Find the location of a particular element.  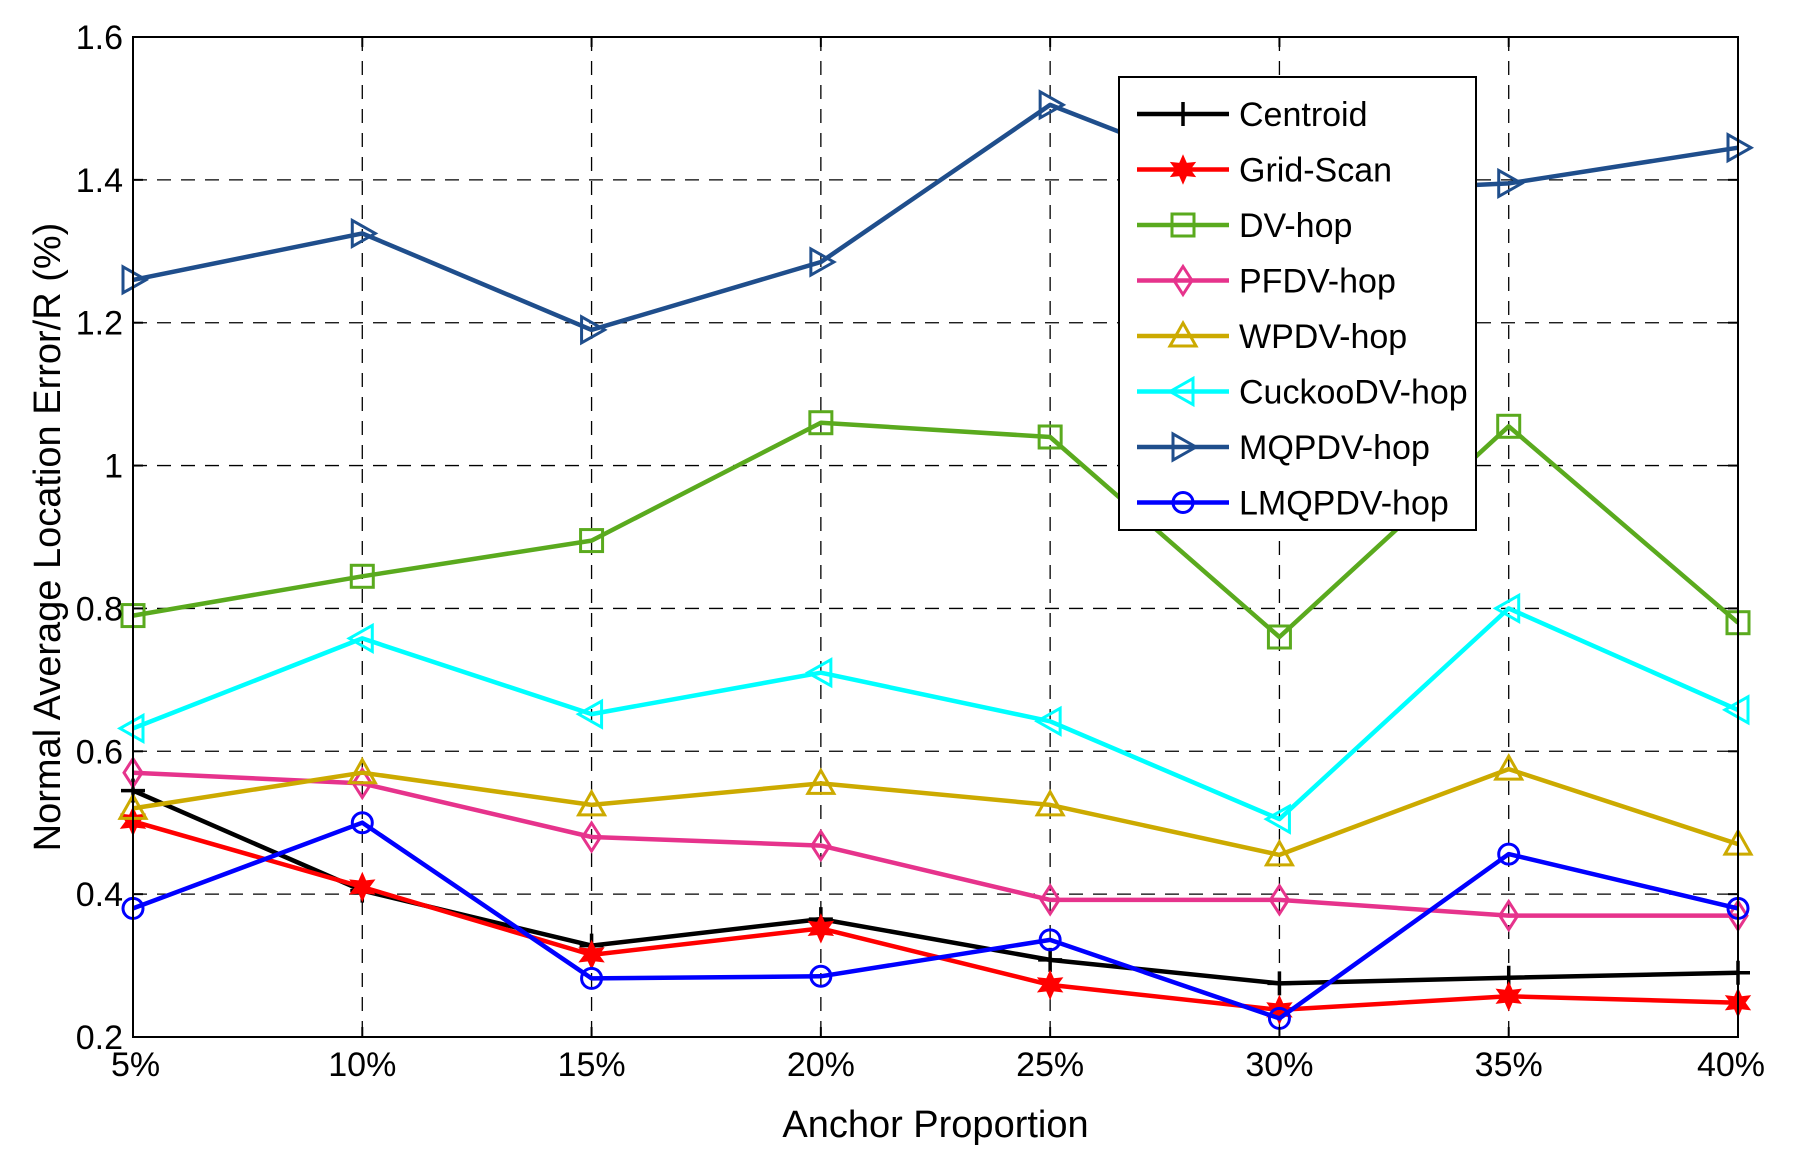

y-tick-label: 1.6 is located at coordinates (99, 38).